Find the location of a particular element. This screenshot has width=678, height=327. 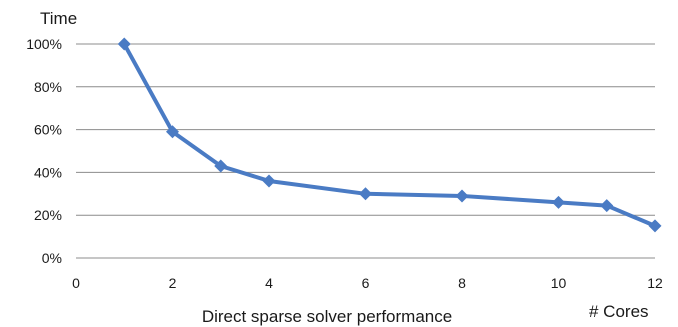

x-tick-label: 12 is located at coordinates (655, 283).